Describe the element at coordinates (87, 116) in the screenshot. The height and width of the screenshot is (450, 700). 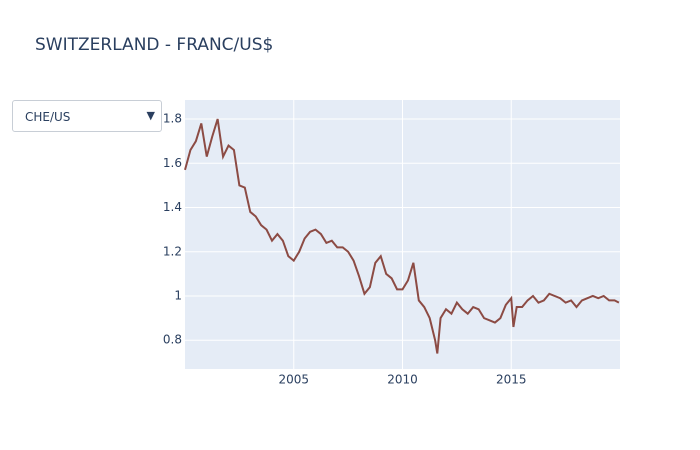
I see `dropdown: CHE/US ▼` at that location.